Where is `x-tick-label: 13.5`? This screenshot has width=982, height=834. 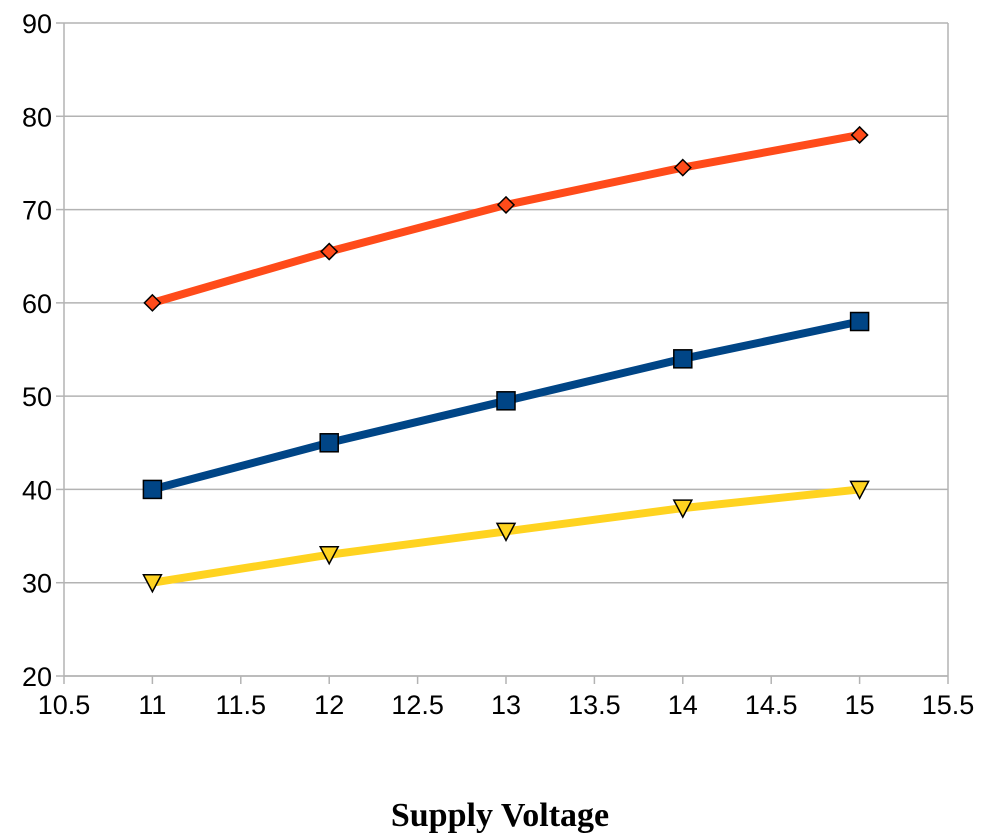
x-tick-label: 13.5 is located at coordinates (594, 705).